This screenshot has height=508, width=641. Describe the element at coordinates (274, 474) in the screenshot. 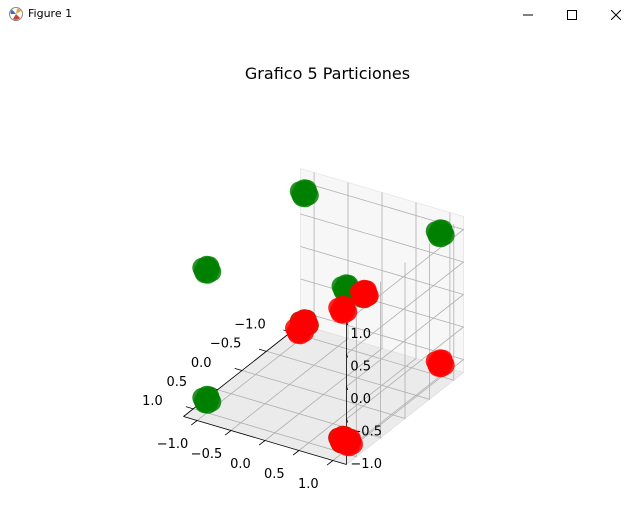

I see `y-tick-label: 0.5` at that location.